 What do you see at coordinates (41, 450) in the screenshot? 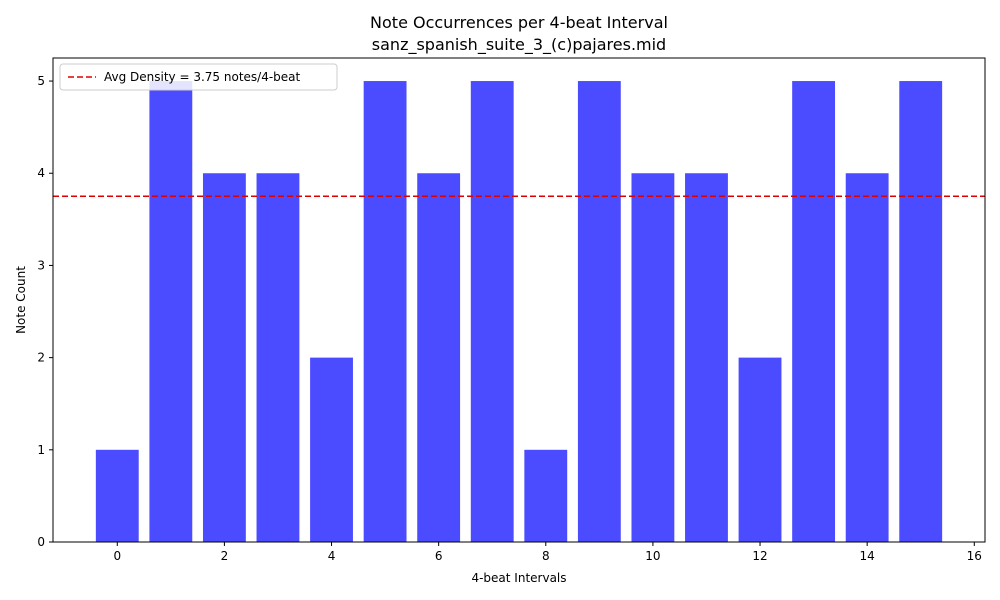
I see `y-tick-label: 1` at bounding box center [41, 450].